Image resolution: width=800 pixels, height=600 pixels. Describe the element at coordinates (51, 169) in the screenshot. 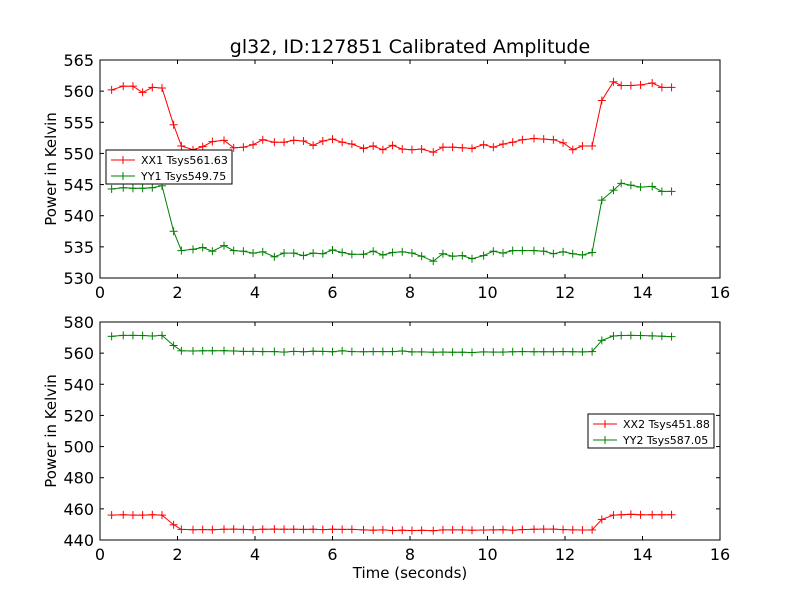

I see `y-axis-label: Power in Kelvin` at that location.